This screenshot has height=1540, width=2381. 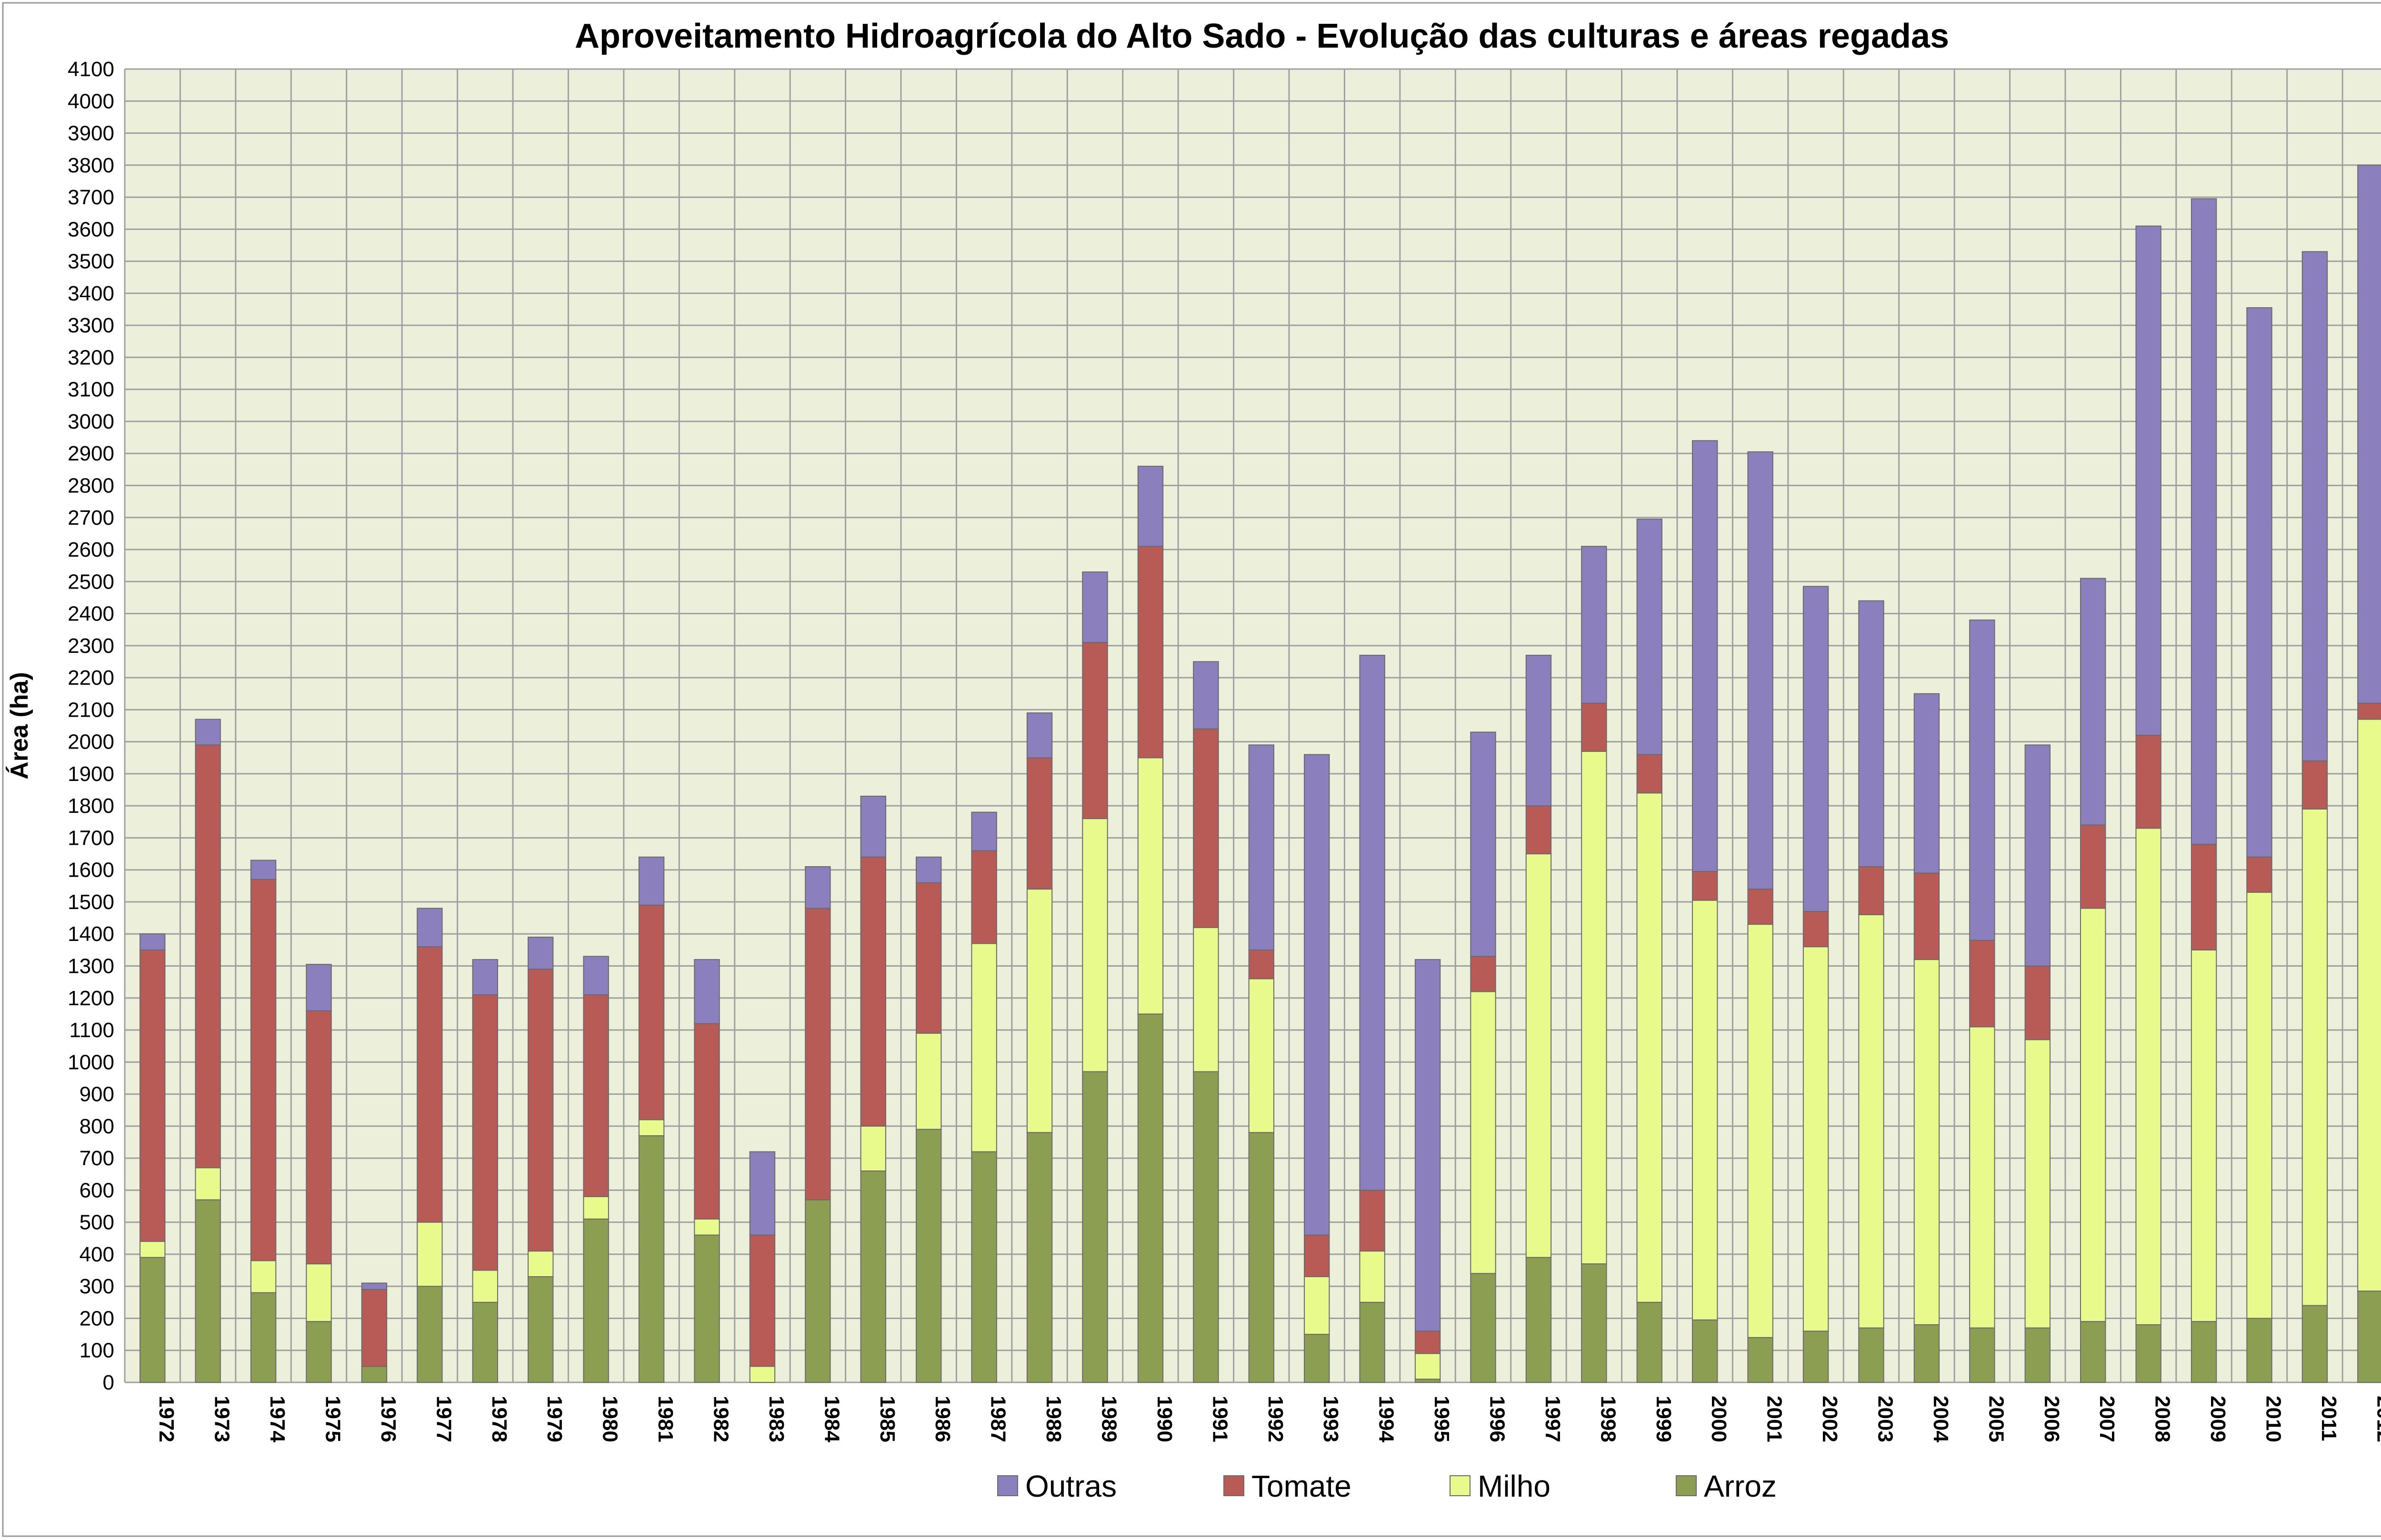 I want to click on bar-arroz-2004, so click(x=1926, y=1353).